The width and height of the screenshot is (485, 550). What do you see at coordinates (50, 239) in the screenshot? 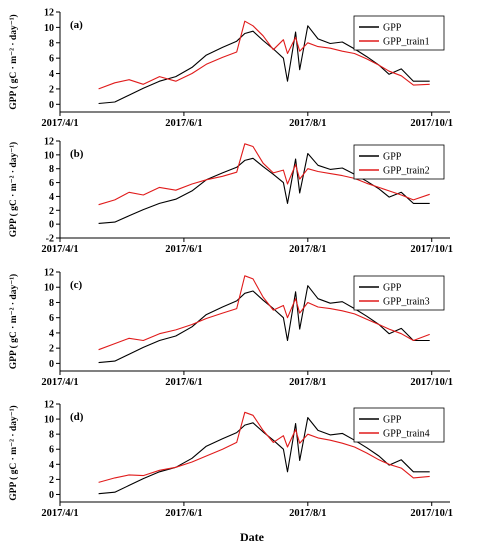
I see `y-tick-label: -2` at bounding box center [50, 239].